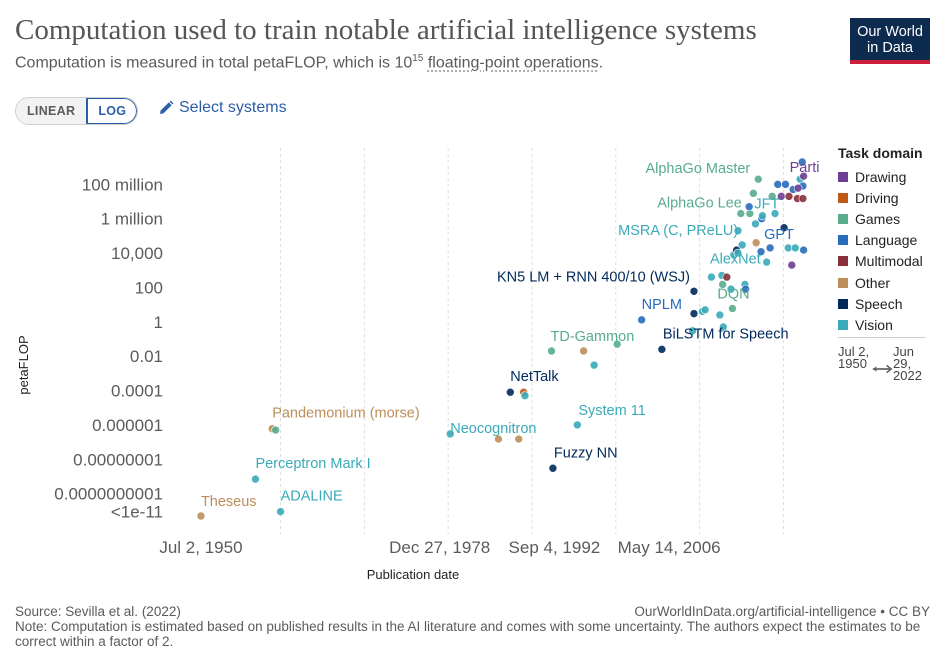 This screenshot has width=948, height=660. I want to click on point-label: Parti, so click(805, 168).